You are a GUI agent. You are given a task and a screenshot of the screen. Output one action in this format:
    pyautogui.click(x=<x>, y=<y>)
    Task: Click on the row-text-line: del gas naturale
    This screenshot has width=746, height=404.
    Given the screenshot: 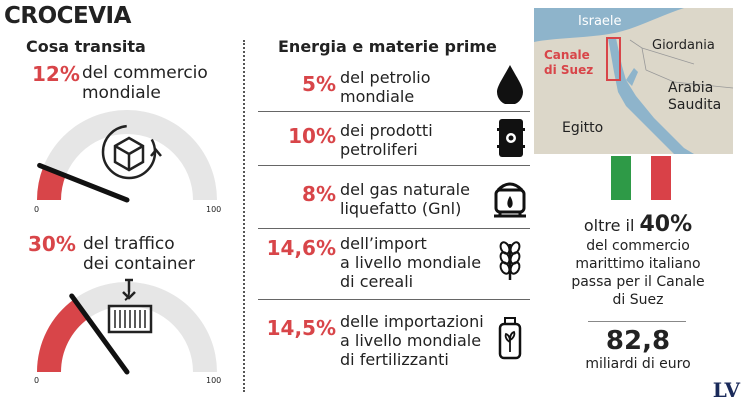 What is the action you would take?
    pyautogui.click(x=405, y=189)
    